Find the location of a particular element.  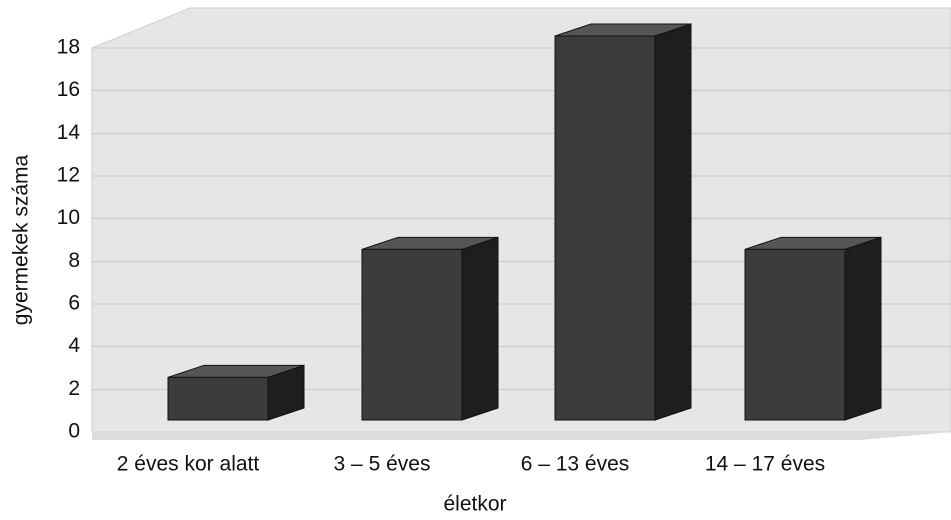

y-tick-label: 14 is located at coordinates (69, 132).